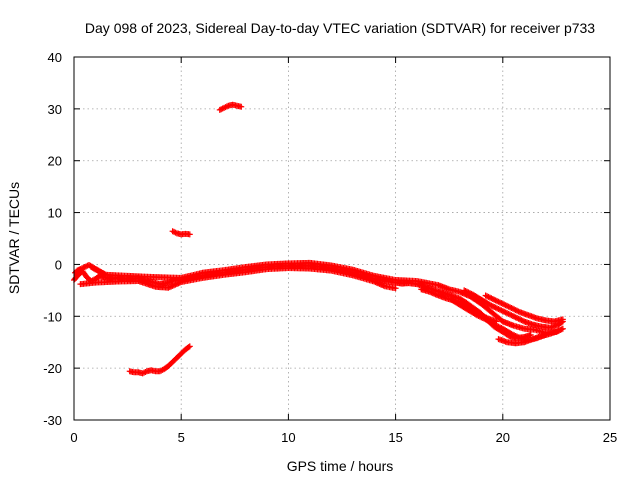 The image size is (640, 480). What do you see at coordinates (52, 368) in the screenshot?
I see `y-tick-label: -20` at bounding box center [52, 368].